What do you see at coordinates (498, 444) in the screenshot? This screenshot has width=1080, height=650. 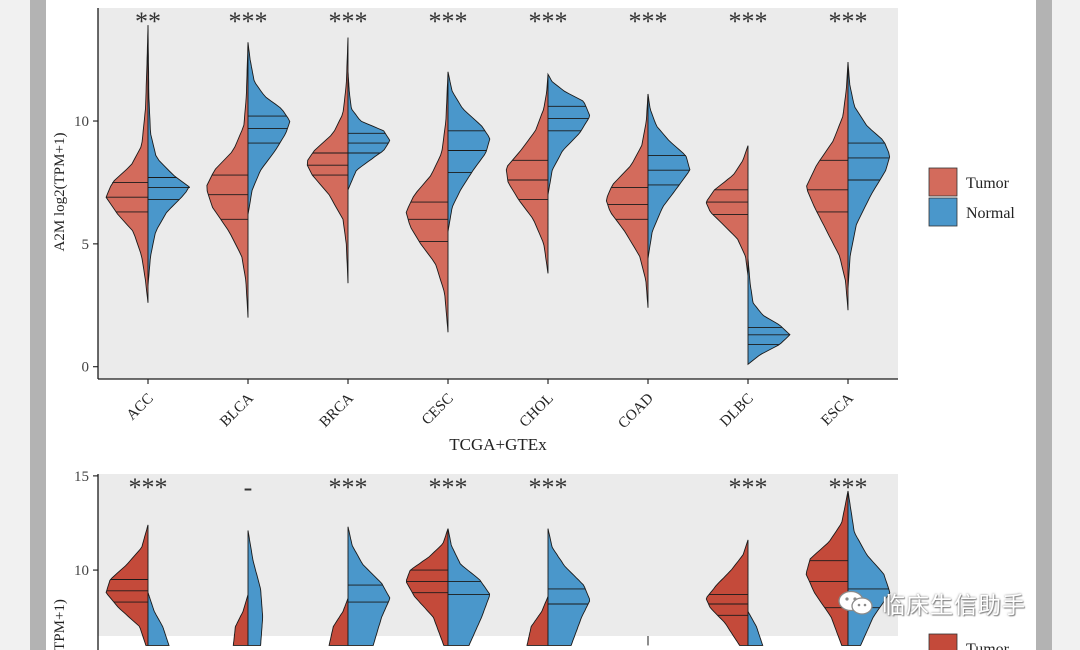 I see `top-x-label: TCGA+GTEx` at bounding box center [498, 444].